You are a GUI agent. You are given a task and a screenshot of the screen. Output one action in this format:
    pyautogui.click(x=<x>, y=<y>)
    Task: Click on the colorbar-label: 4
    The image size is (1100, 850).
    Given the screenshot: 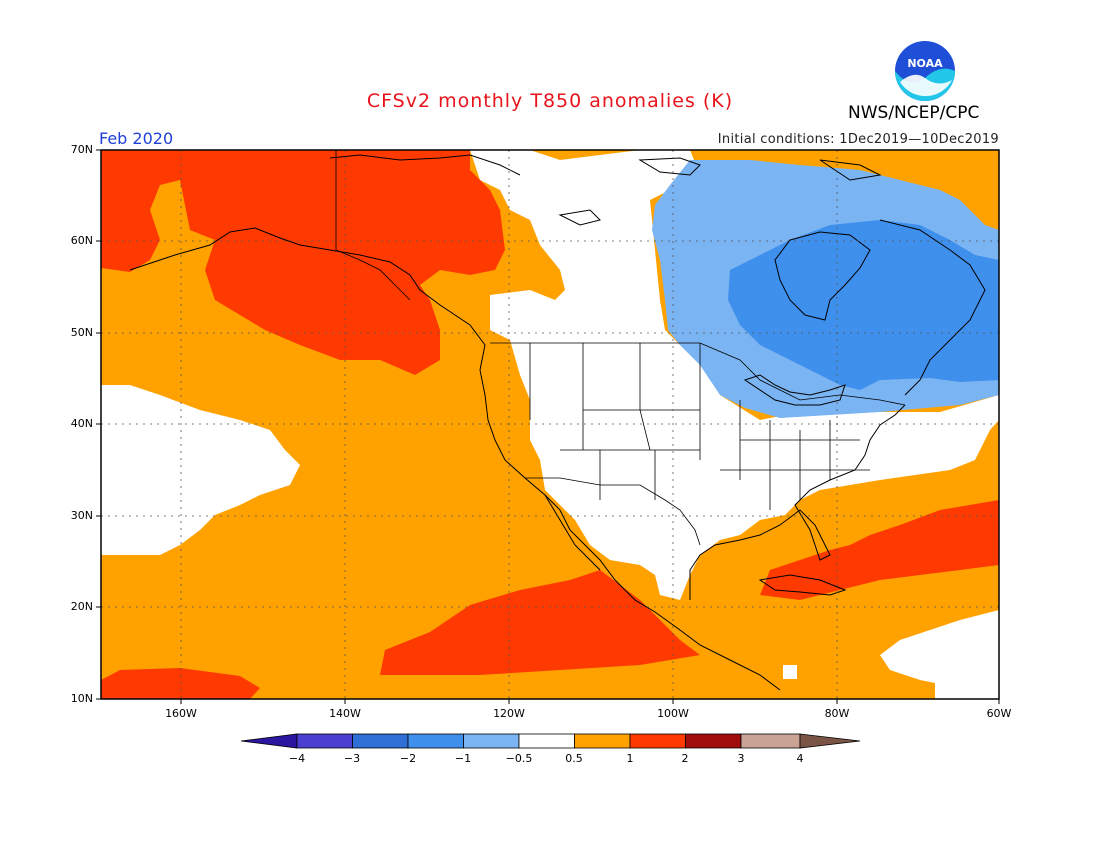 What is the action you would take?
    pyautogui.click(x=800, y=758)
    